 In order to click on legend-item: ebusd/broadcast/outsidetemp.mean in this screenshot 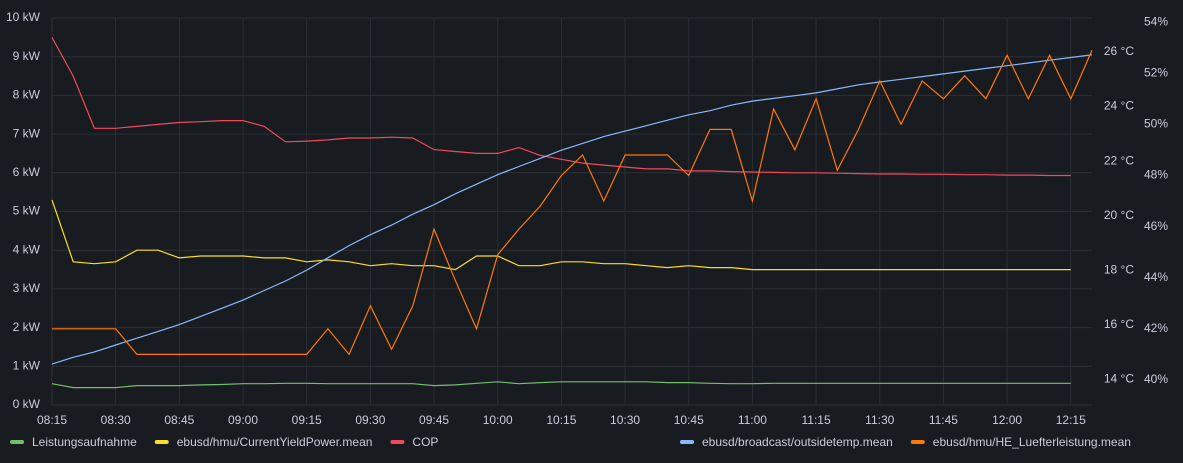, I will do `click(786, 442)`.